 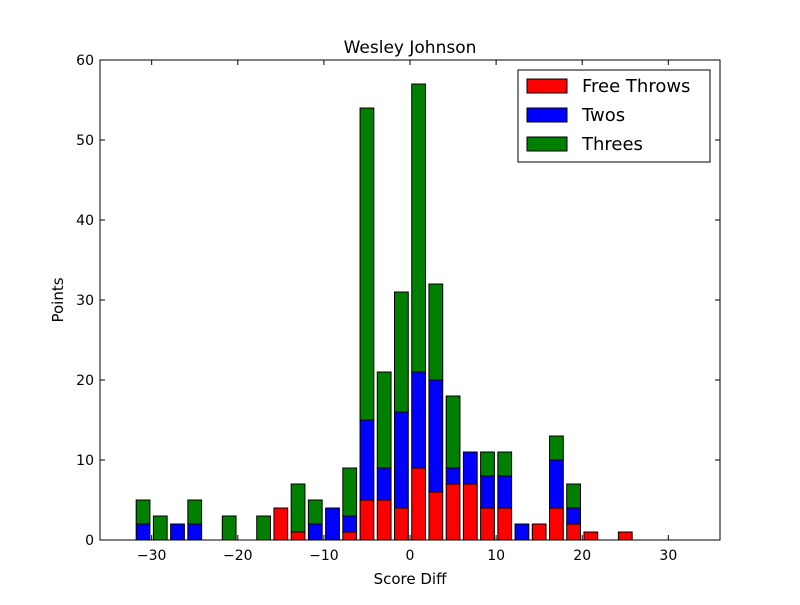 What do you see at coordinates (85, 381) in the screenshot?
I see `y-tick-label: 20` at bounding box center [85, 381].